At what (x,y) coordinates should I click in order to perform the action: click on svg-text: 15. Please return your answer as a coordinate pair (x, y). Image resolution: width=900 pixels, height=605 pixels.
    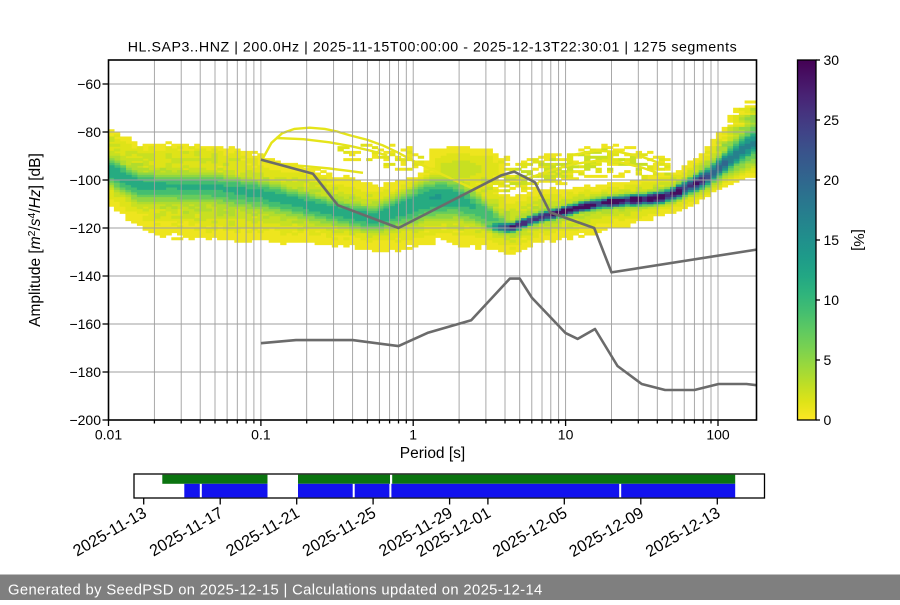
    Looking at the image, I should click on (832, 240).